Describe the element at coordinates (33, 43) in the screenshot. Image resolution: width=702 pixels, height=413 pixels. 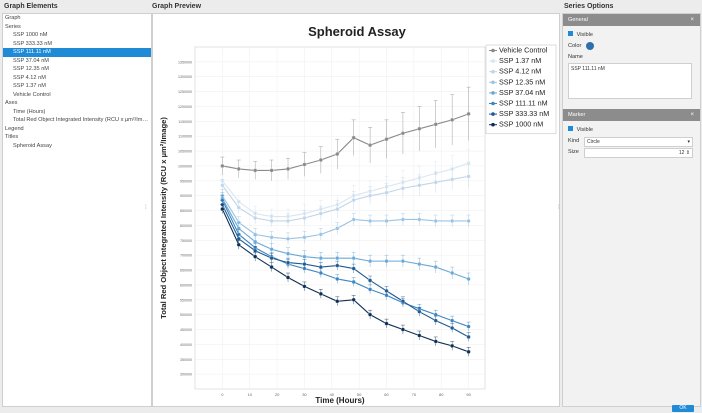
I see `tree-item: SSP 333.33 nM` at that location.